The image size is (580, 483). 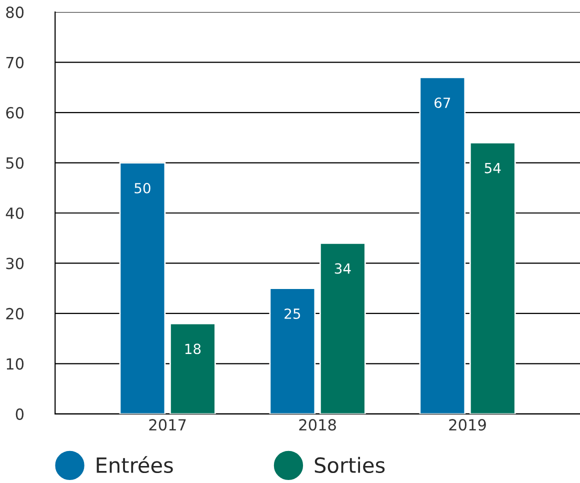 What do you see at coordinates (193, 349) in the screenshot?
I see `data-label: 18` at bounding box center [193, 349].